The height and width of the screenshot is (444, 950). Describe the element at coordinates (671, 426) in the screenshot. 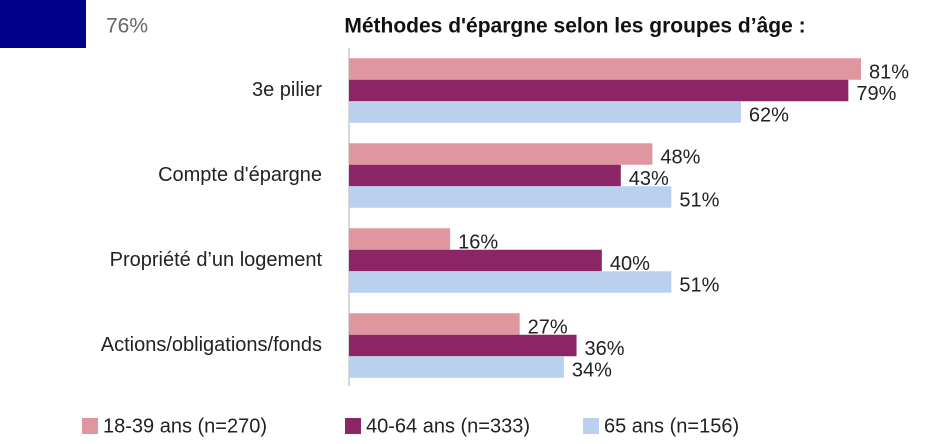

I see `legend-label: 65 ans (n=156)` at that location.